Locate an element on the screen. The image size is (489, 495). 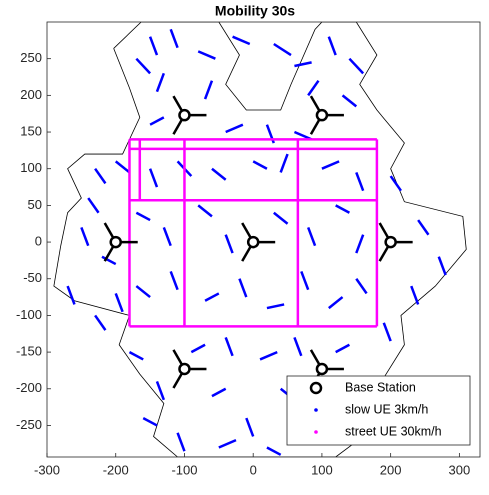
y-tick-label: -250 is located at coordinates (29, 424).